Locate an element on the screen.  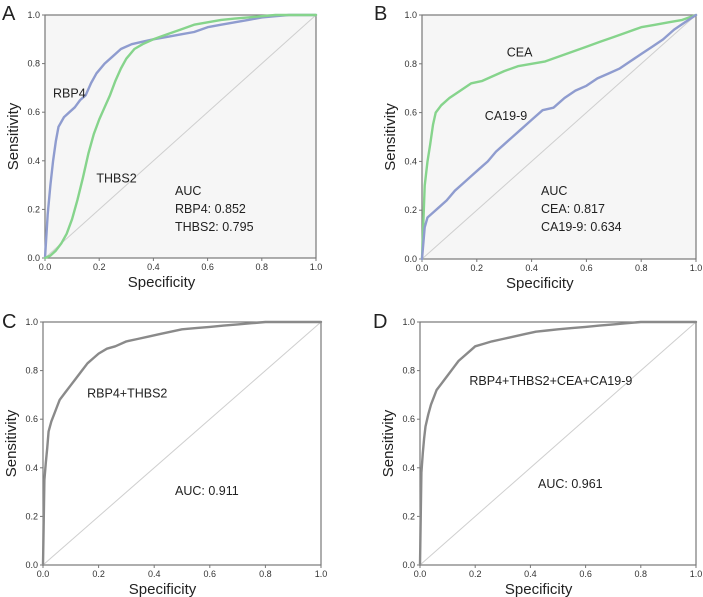
auc-annotation: CEA: 0.817 is located at coordinates (573, 209).